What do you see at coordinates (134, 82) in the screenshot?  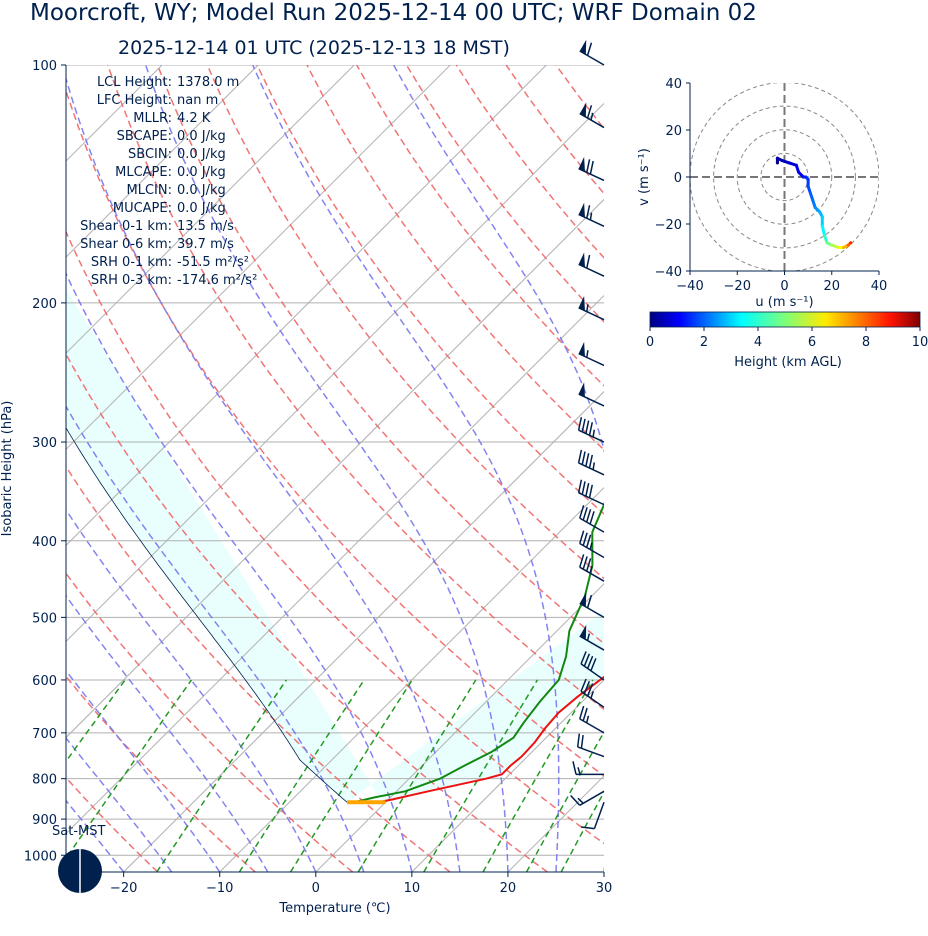 I see `parameter-label: LCL Height:` at bounding box center [134, 82].